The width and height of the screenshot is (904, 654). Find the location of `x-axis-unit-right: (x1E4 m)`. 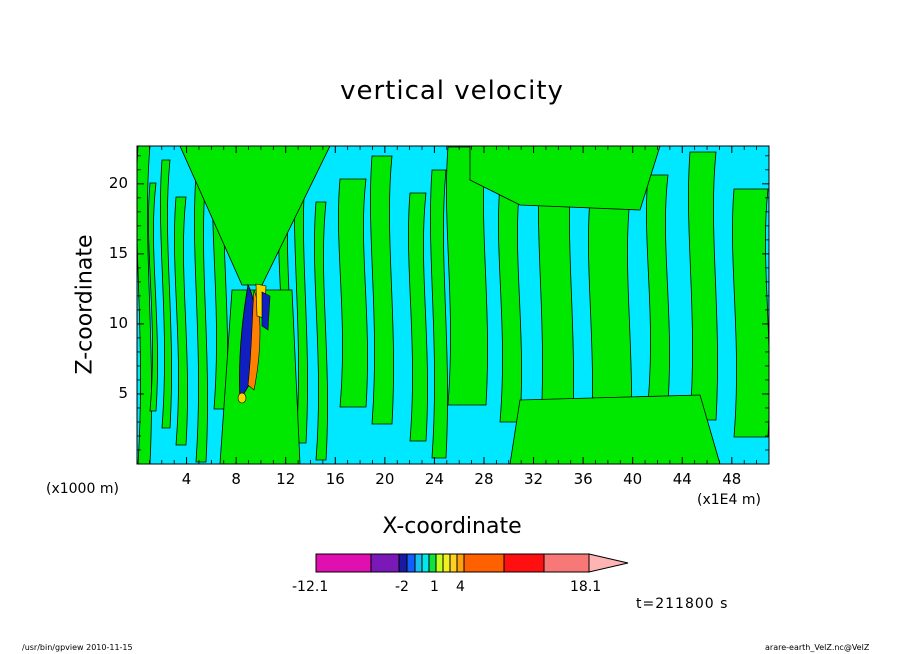

x-axis-unit-right: (x1E4 m) is located at coordinates (729, 500).